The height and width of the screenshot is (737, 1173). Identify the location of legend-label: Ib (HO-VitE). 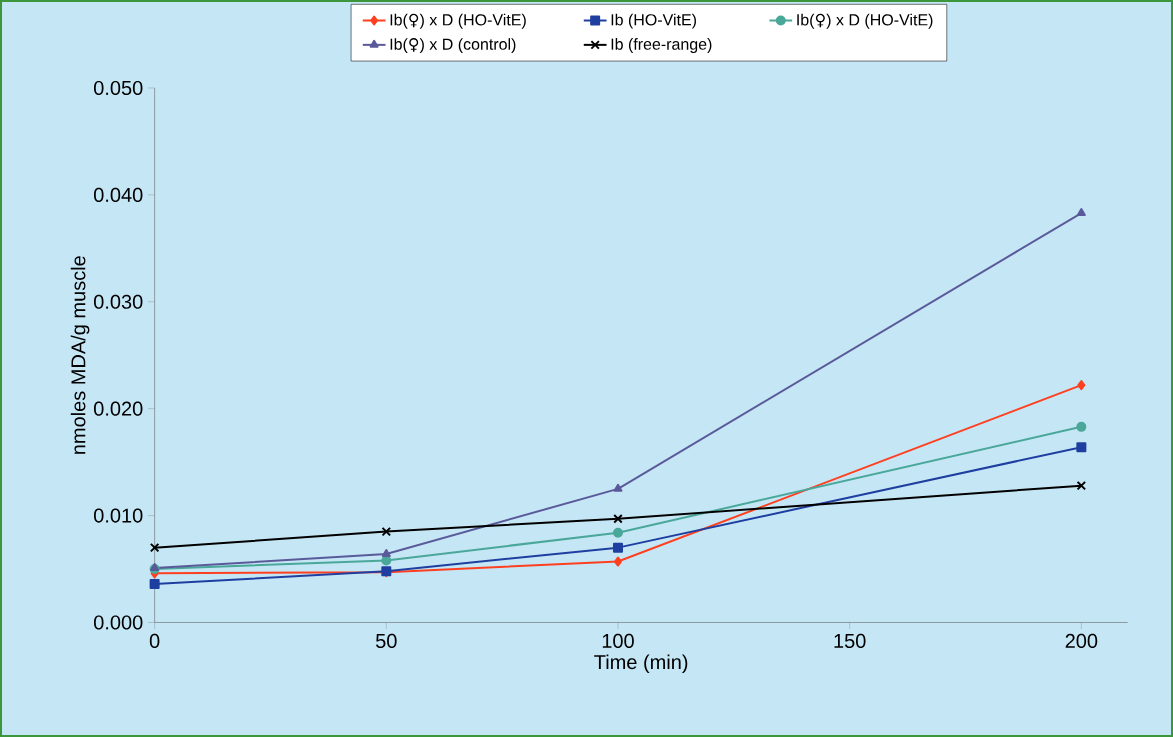
(653, 21).